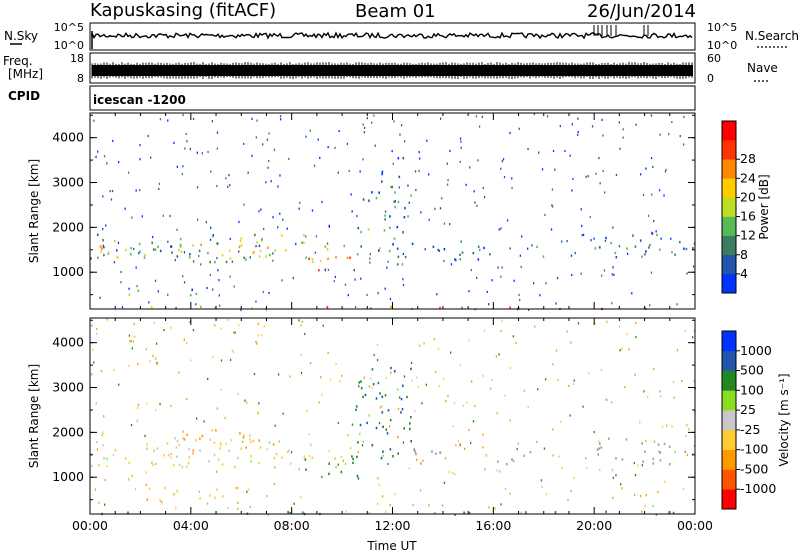 The width and height of the screenshot is (800, 554). I want to click on x-tick-label: 04:00, so click(191, 525).